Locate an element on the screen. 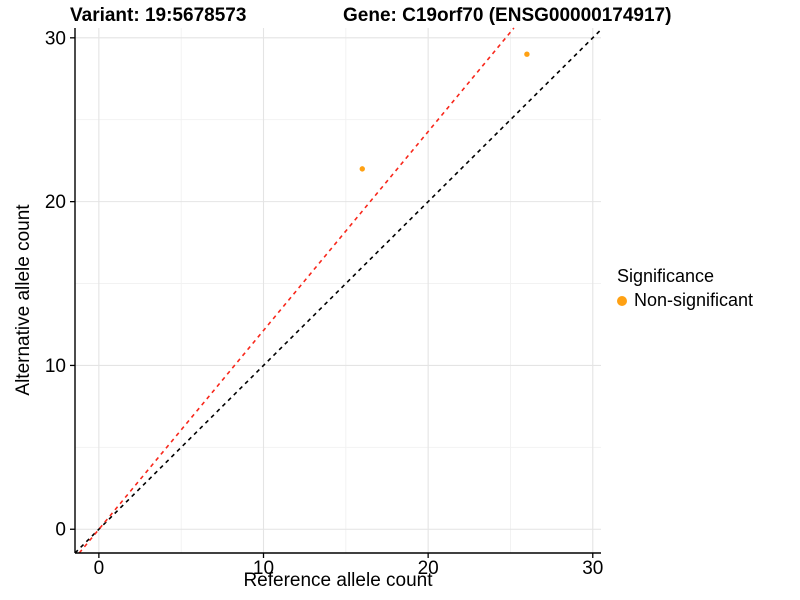 The height and width of the screenshot is (600, 800). y-tick-label: 20 is located at coordinates (55, 202).